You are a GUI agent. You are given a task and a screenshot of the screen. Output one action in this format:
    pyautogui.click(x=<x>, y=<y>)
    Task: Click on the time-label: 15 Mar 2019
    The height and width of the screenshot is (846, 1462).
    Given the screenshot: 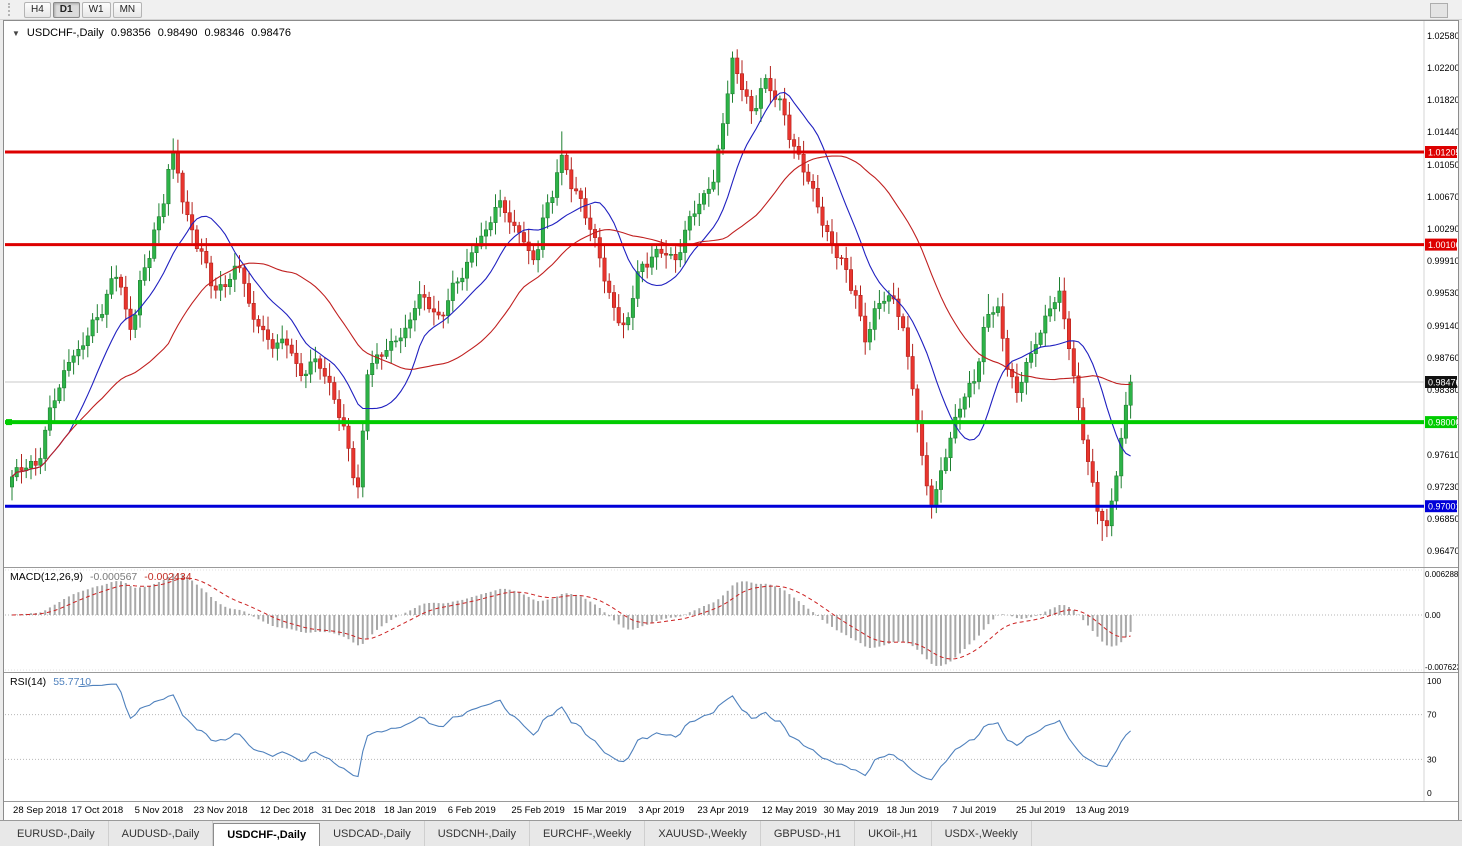 What is the action you would take?
    pyautogui.click(x=600, y=810)
    